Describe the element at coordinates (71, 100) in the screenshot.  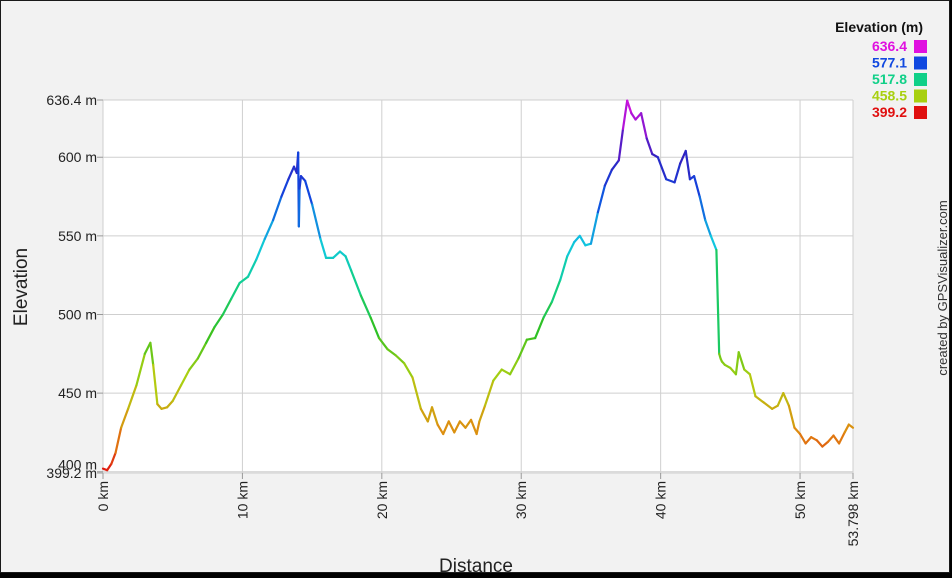
I see `y-tick-label: 636.4 m` at that location.